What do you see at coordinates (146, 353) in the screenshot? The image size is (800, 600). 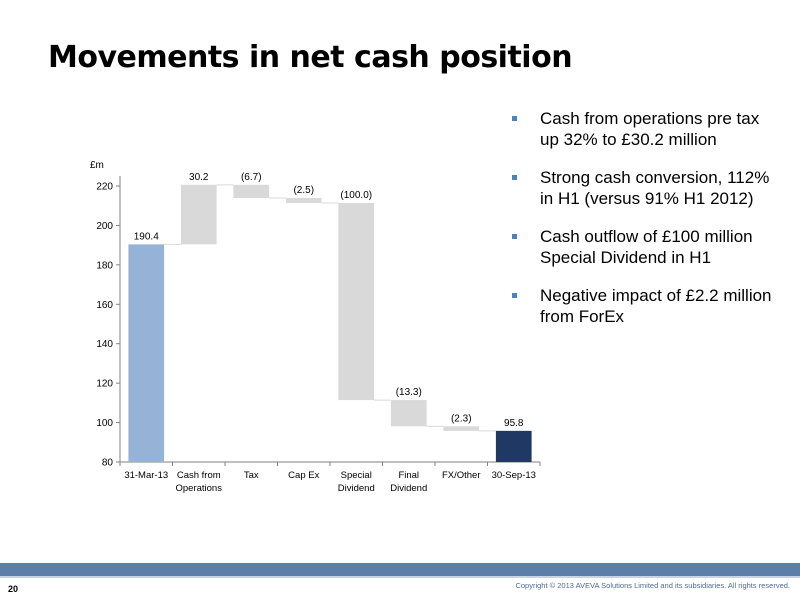 I see `bar-opening-total` at bounding box center [146, 353].